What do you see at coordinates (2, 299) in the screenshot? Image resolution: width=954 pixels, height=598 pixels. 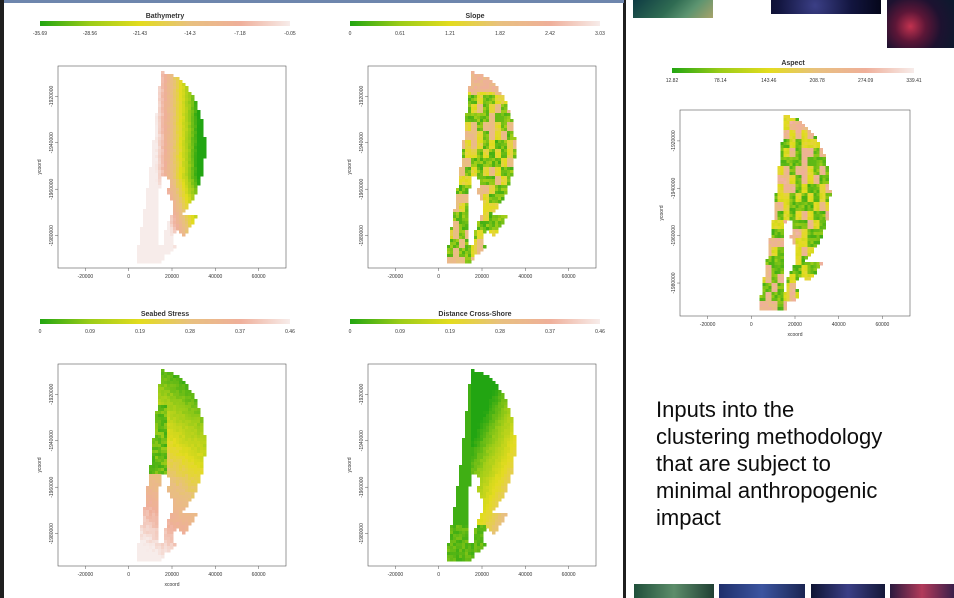 I see `slide-left-border` at bounding box center [2, 299].